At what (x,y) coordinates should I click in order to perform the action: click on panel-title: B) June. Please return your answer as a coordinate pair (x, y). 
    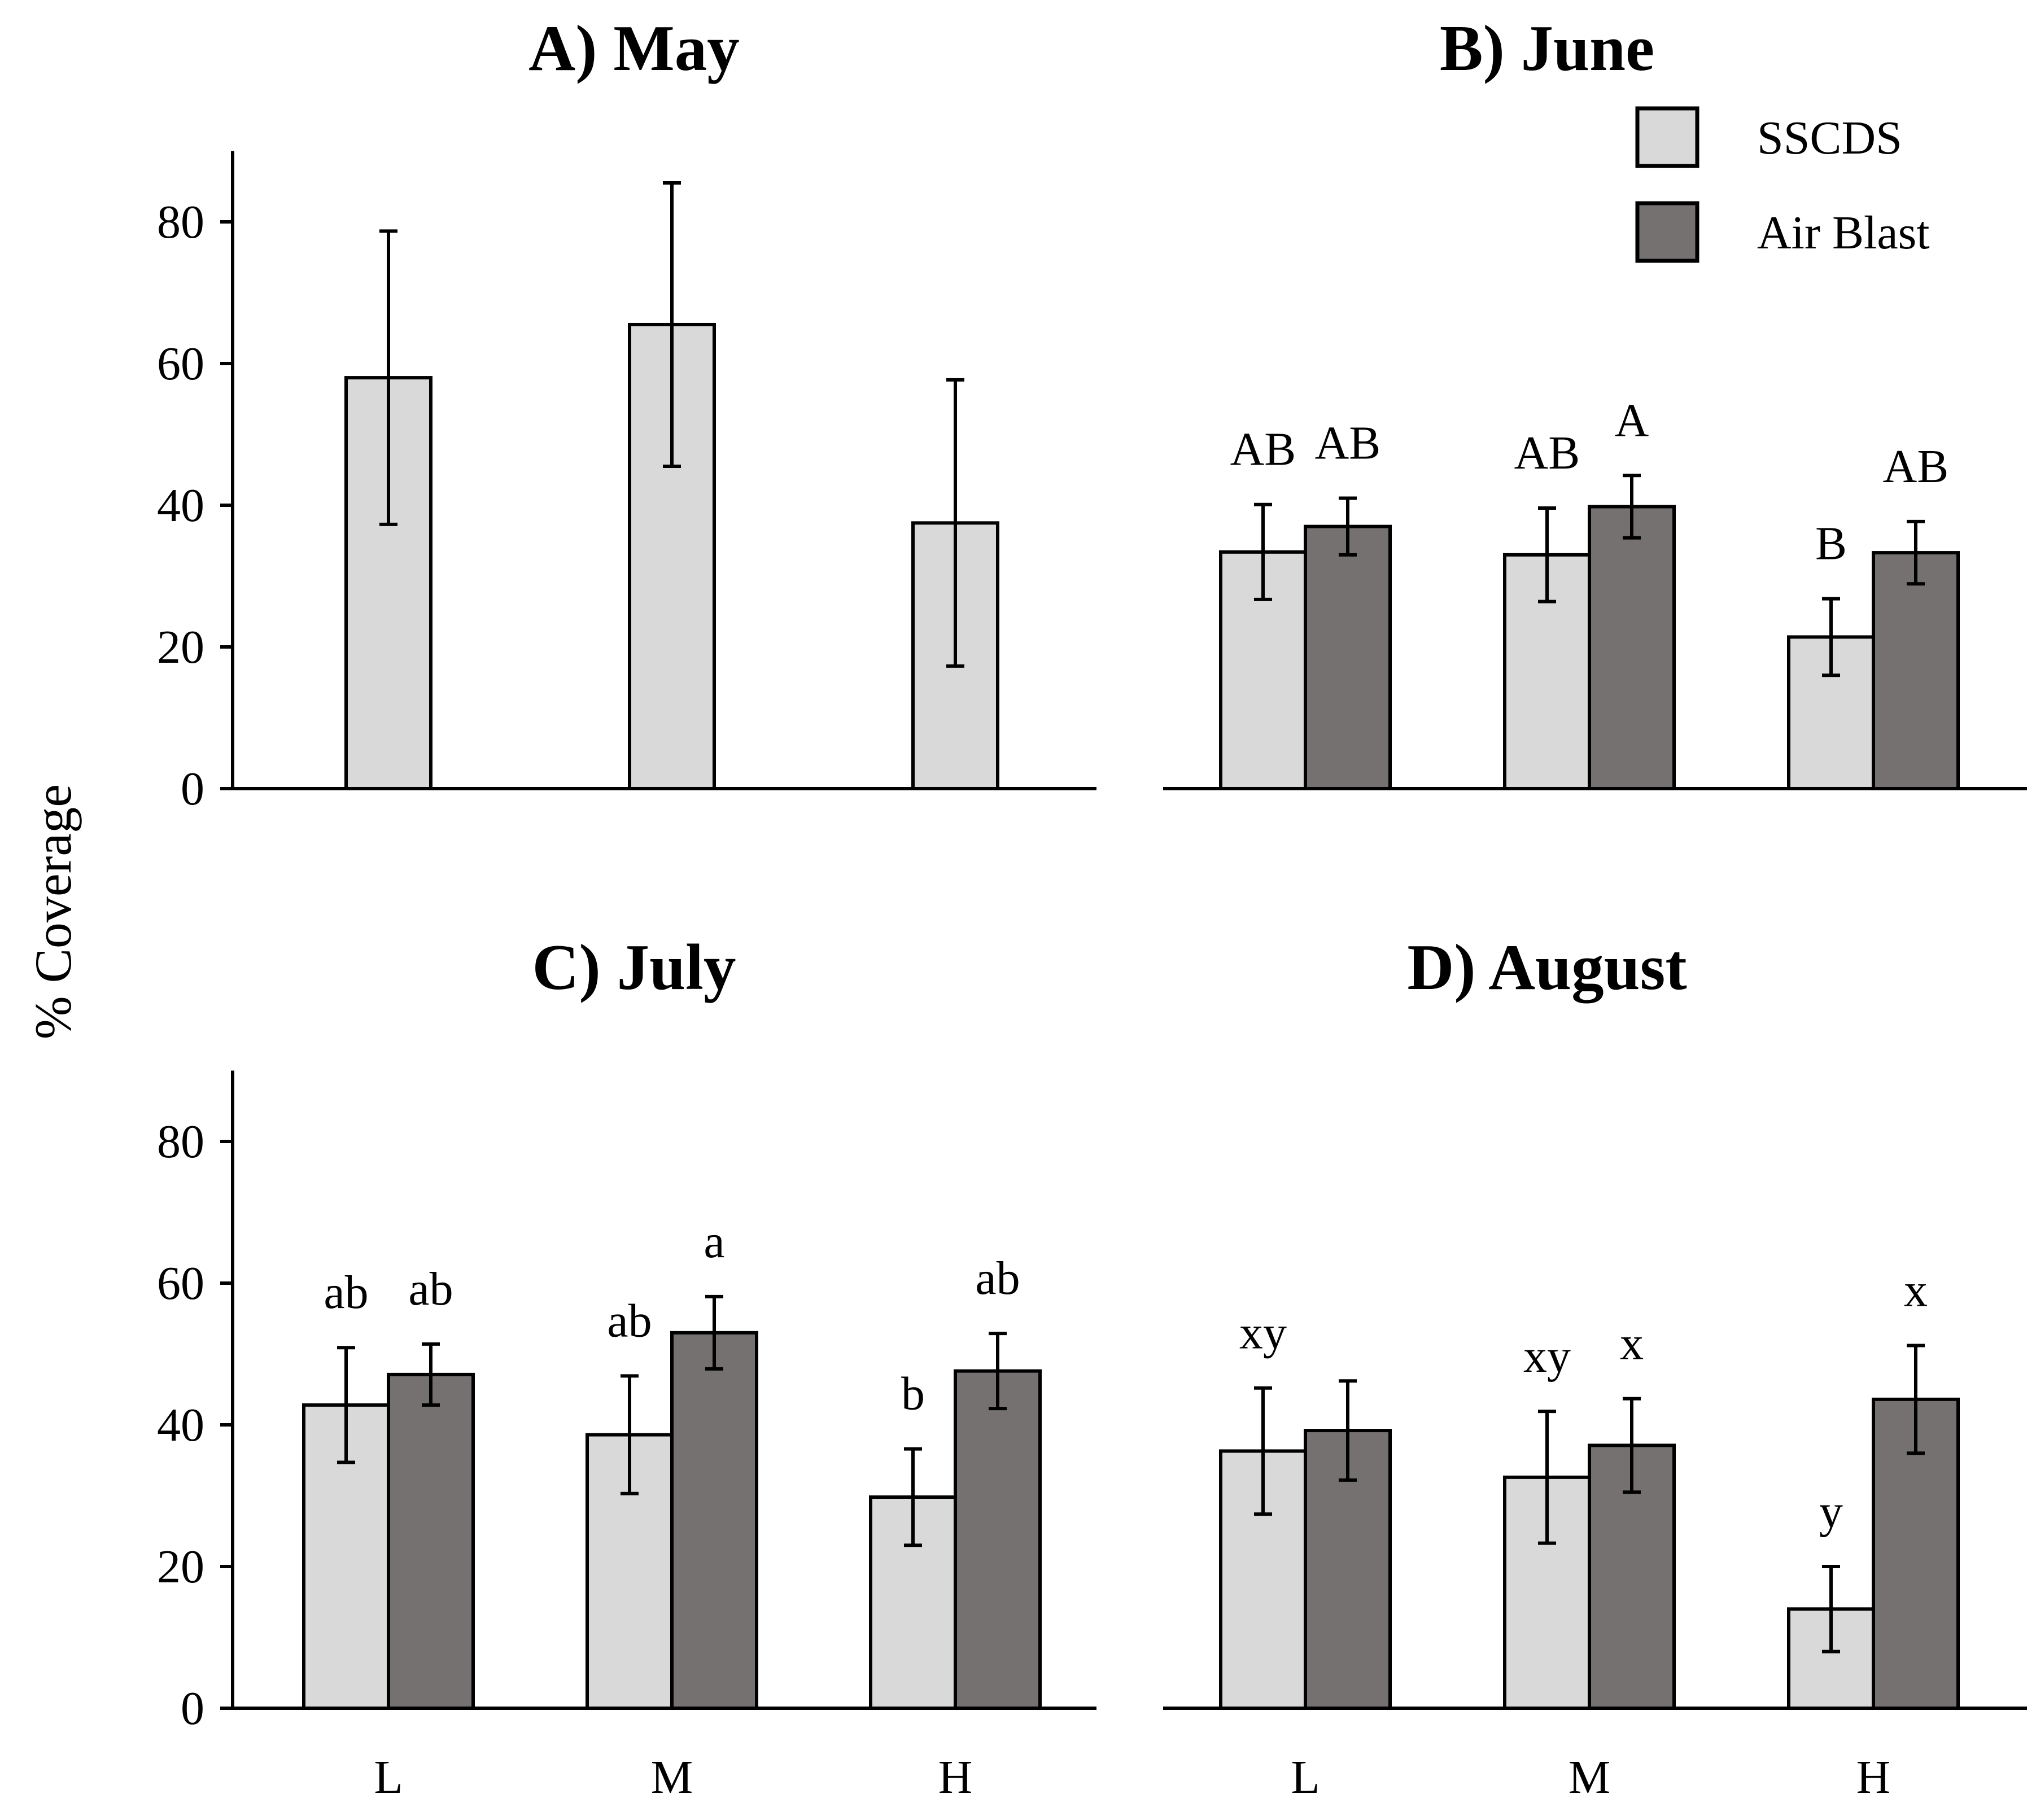
    Looking at the image, I should click on (1547, 48).